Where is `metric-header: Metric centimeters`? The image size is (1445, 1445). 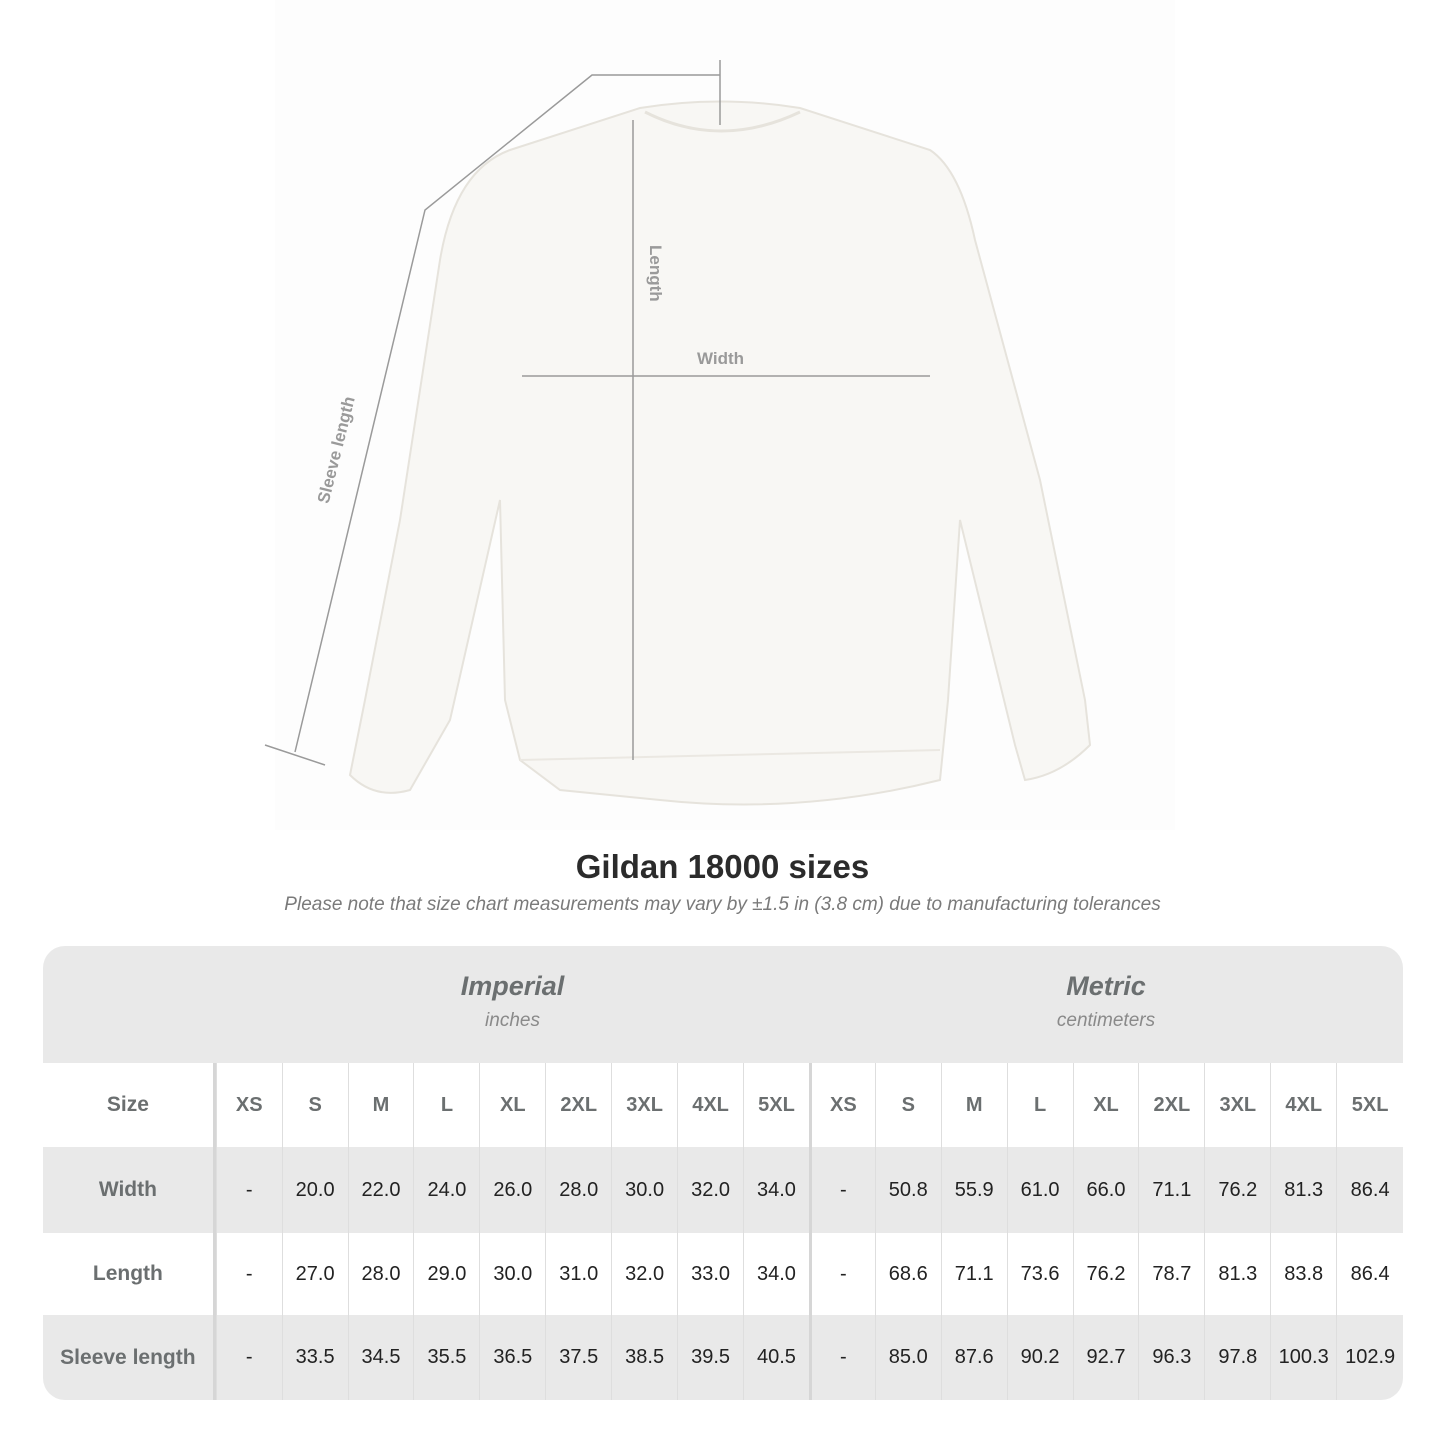 metric-header: Metric centimeters is located at coordinates (1106, 1004).